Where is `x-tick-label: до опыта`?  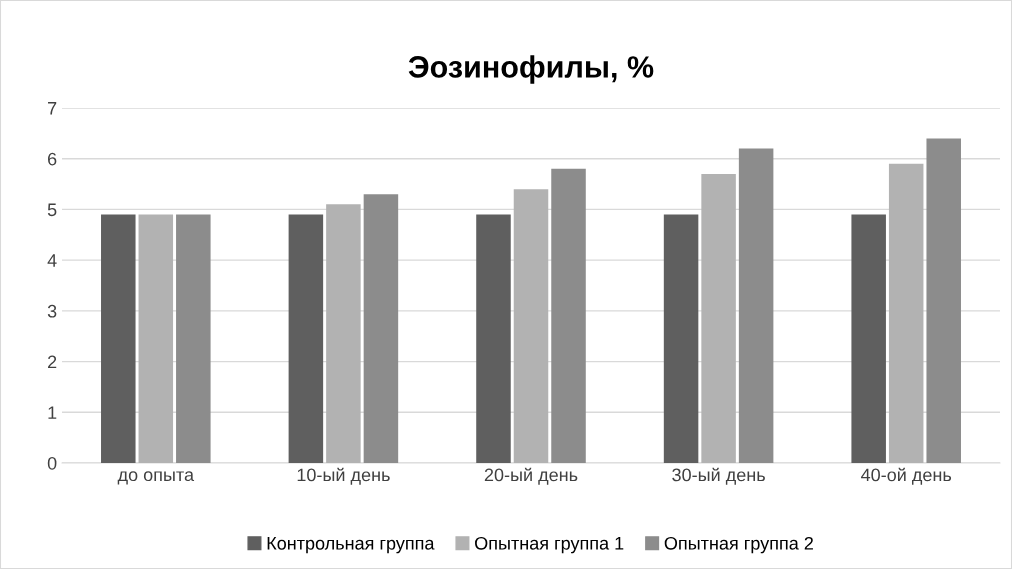 x-tick-label: до опыта is located at coordinates (156, 478).